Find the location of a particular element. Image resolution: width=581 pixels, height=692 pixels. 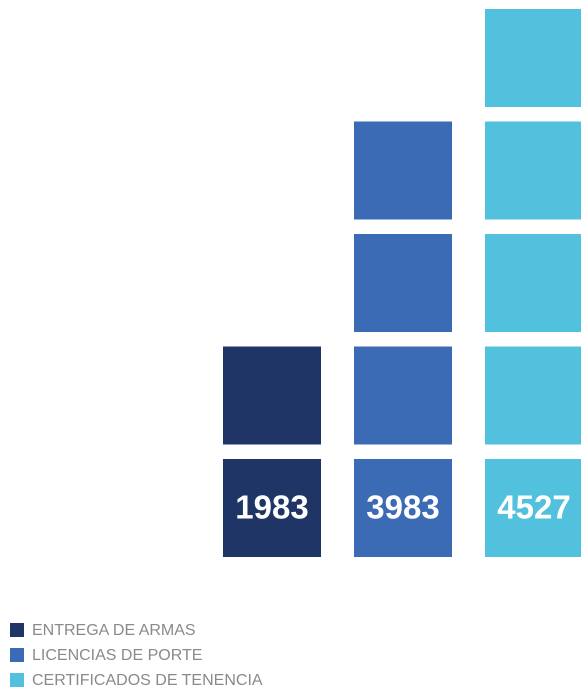

legend-label: LICENCIAS DE PORTE is located at coordinates (117, 655).